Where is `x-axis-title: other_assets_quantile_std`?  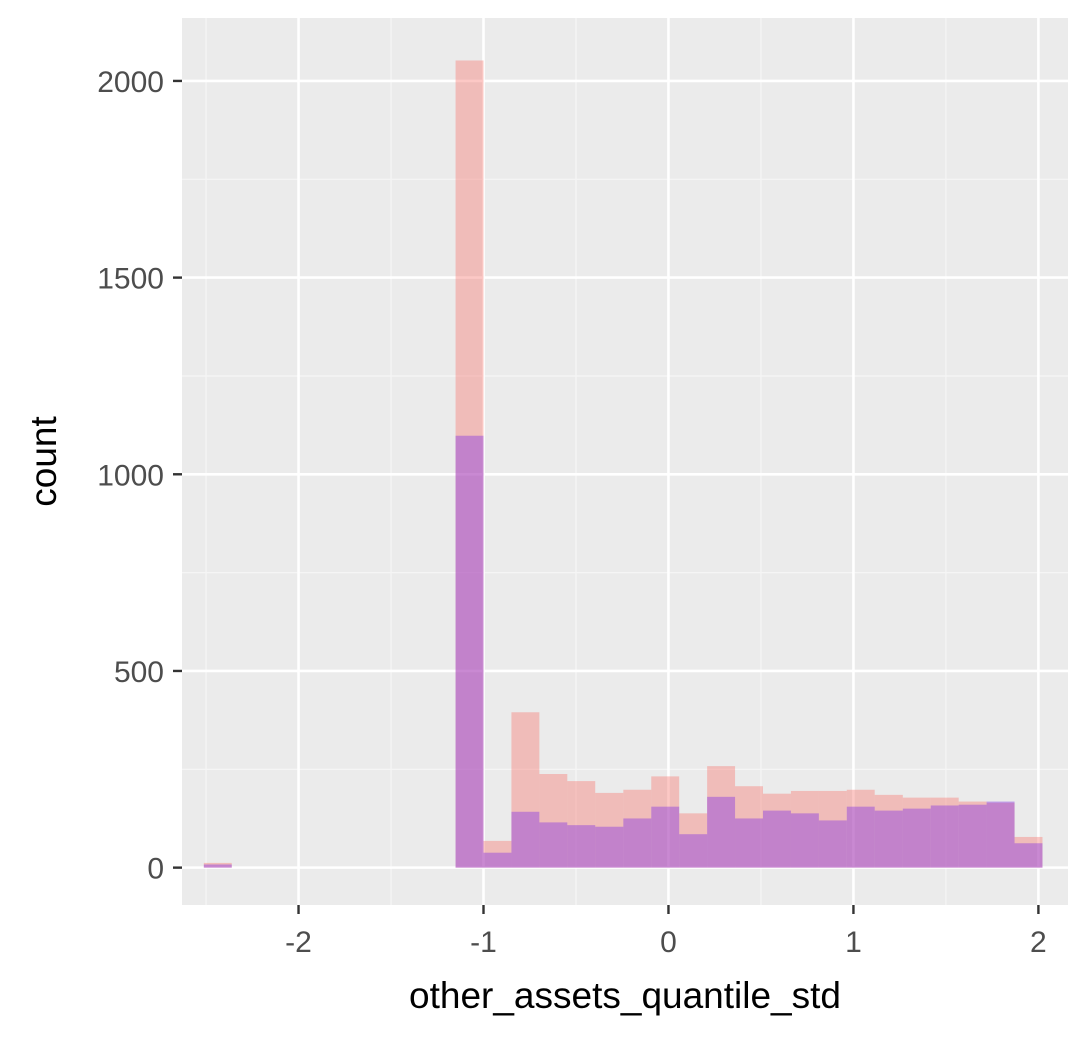
x-axis-title: other_assets_quantile_std is located at coordinates (625, 995).